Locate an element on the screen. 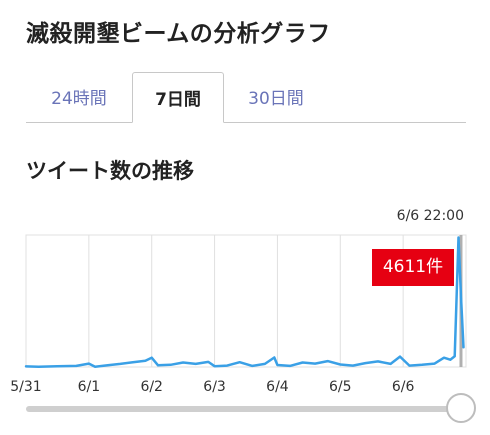  x-tick-label: 5/31 is located at coordinates (25, 387).